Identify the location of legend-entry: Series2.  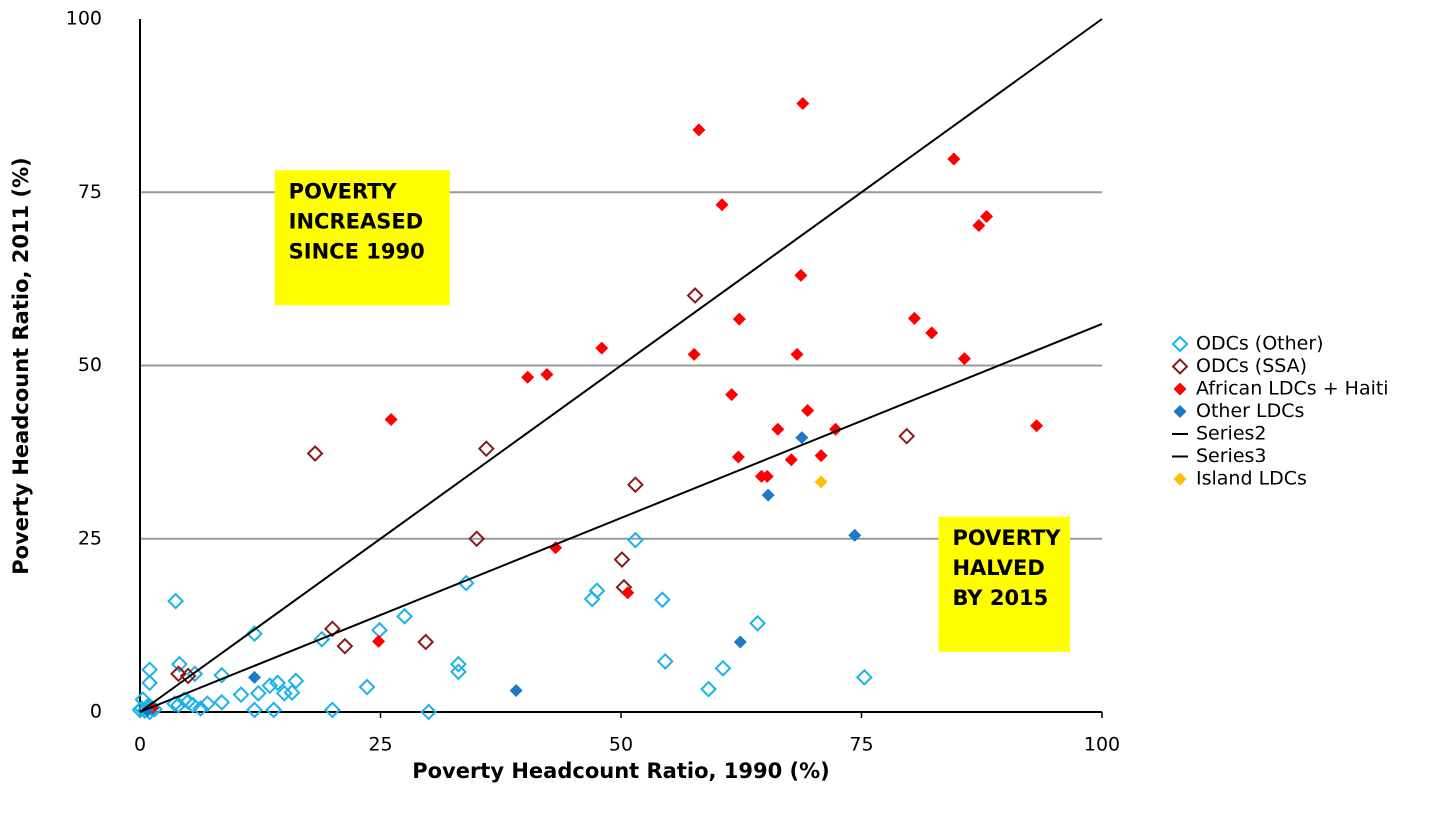
(1219, 434).